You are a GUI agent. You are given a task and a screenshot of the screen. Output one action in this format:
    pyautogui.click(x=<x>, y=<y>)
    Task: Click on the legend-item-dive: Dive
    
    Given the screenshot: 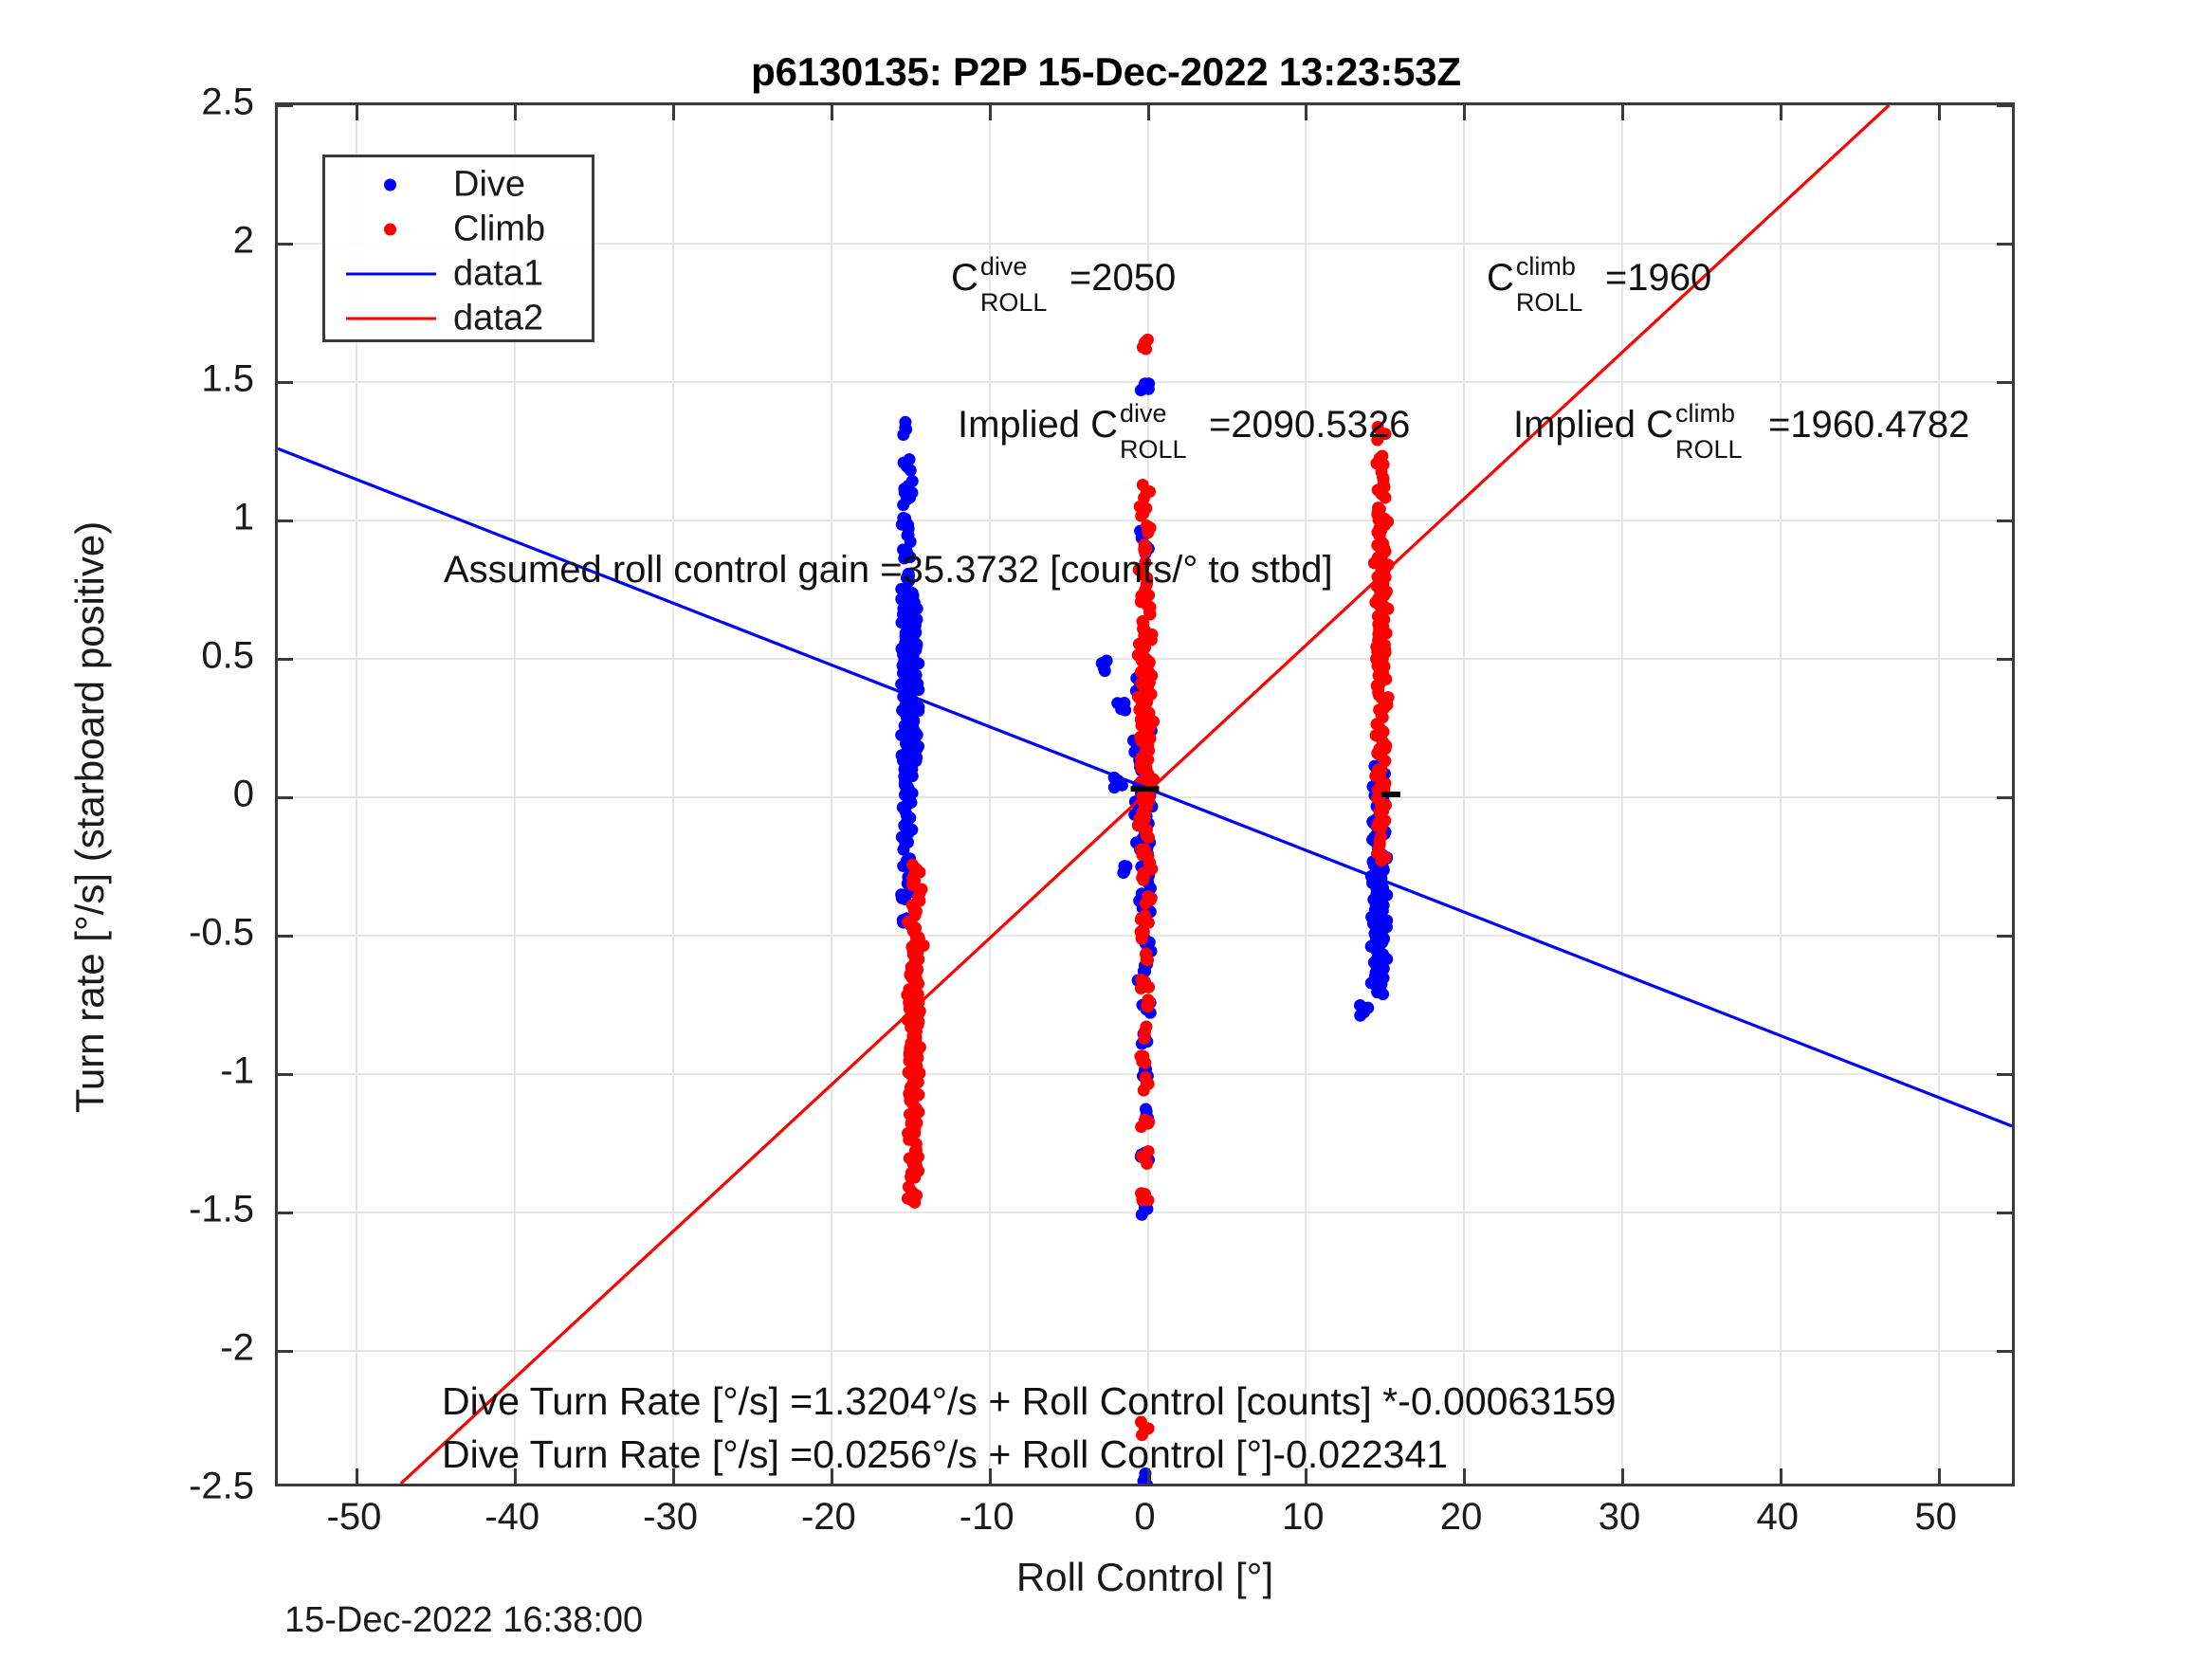 What is the action you would take?
    pyautogui.click(x=458, y=185)
    